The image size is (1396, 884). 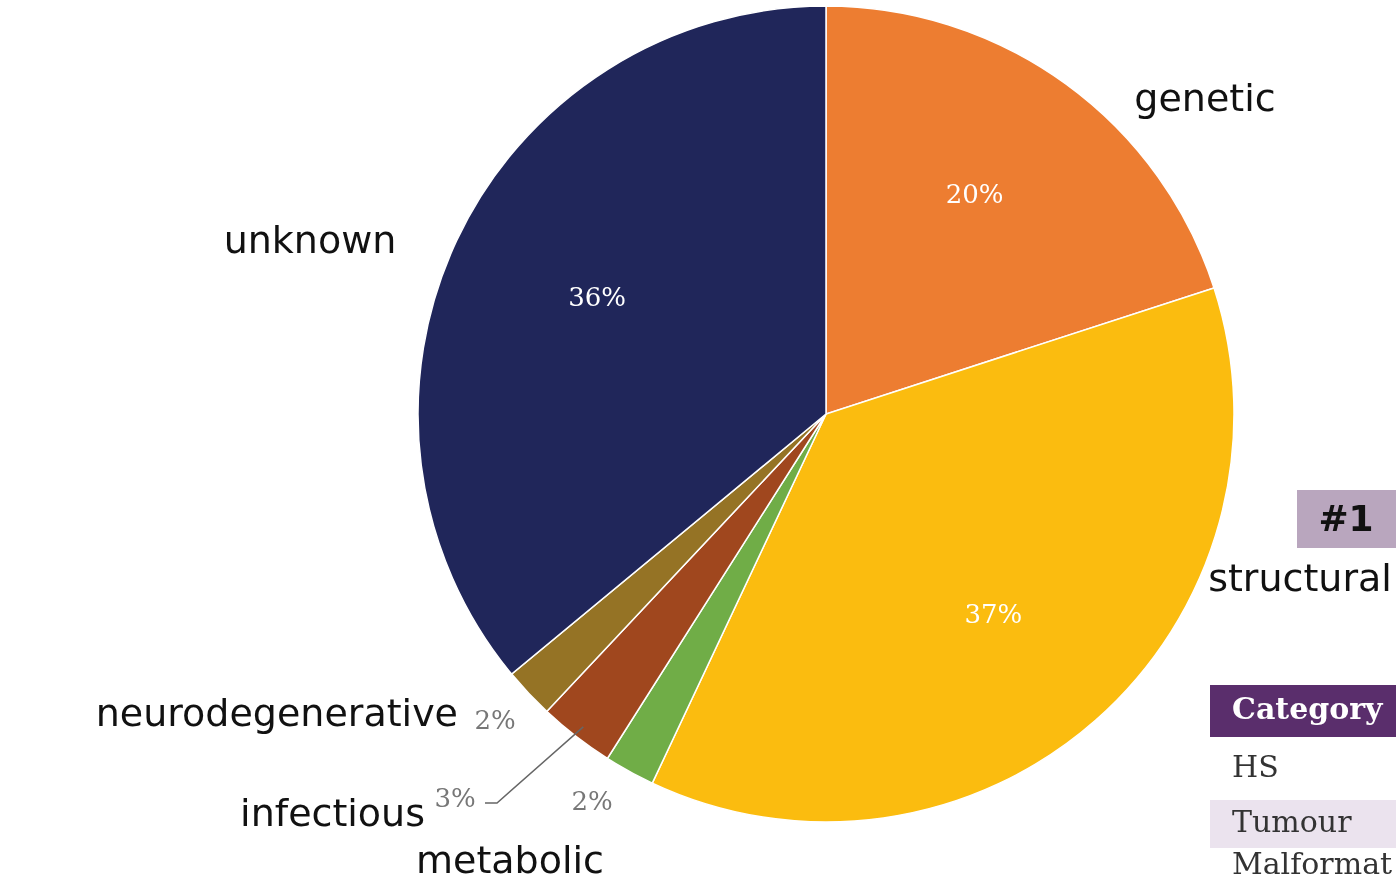 I want to click on slice-label: genetic, so click(x=1205, y=97).